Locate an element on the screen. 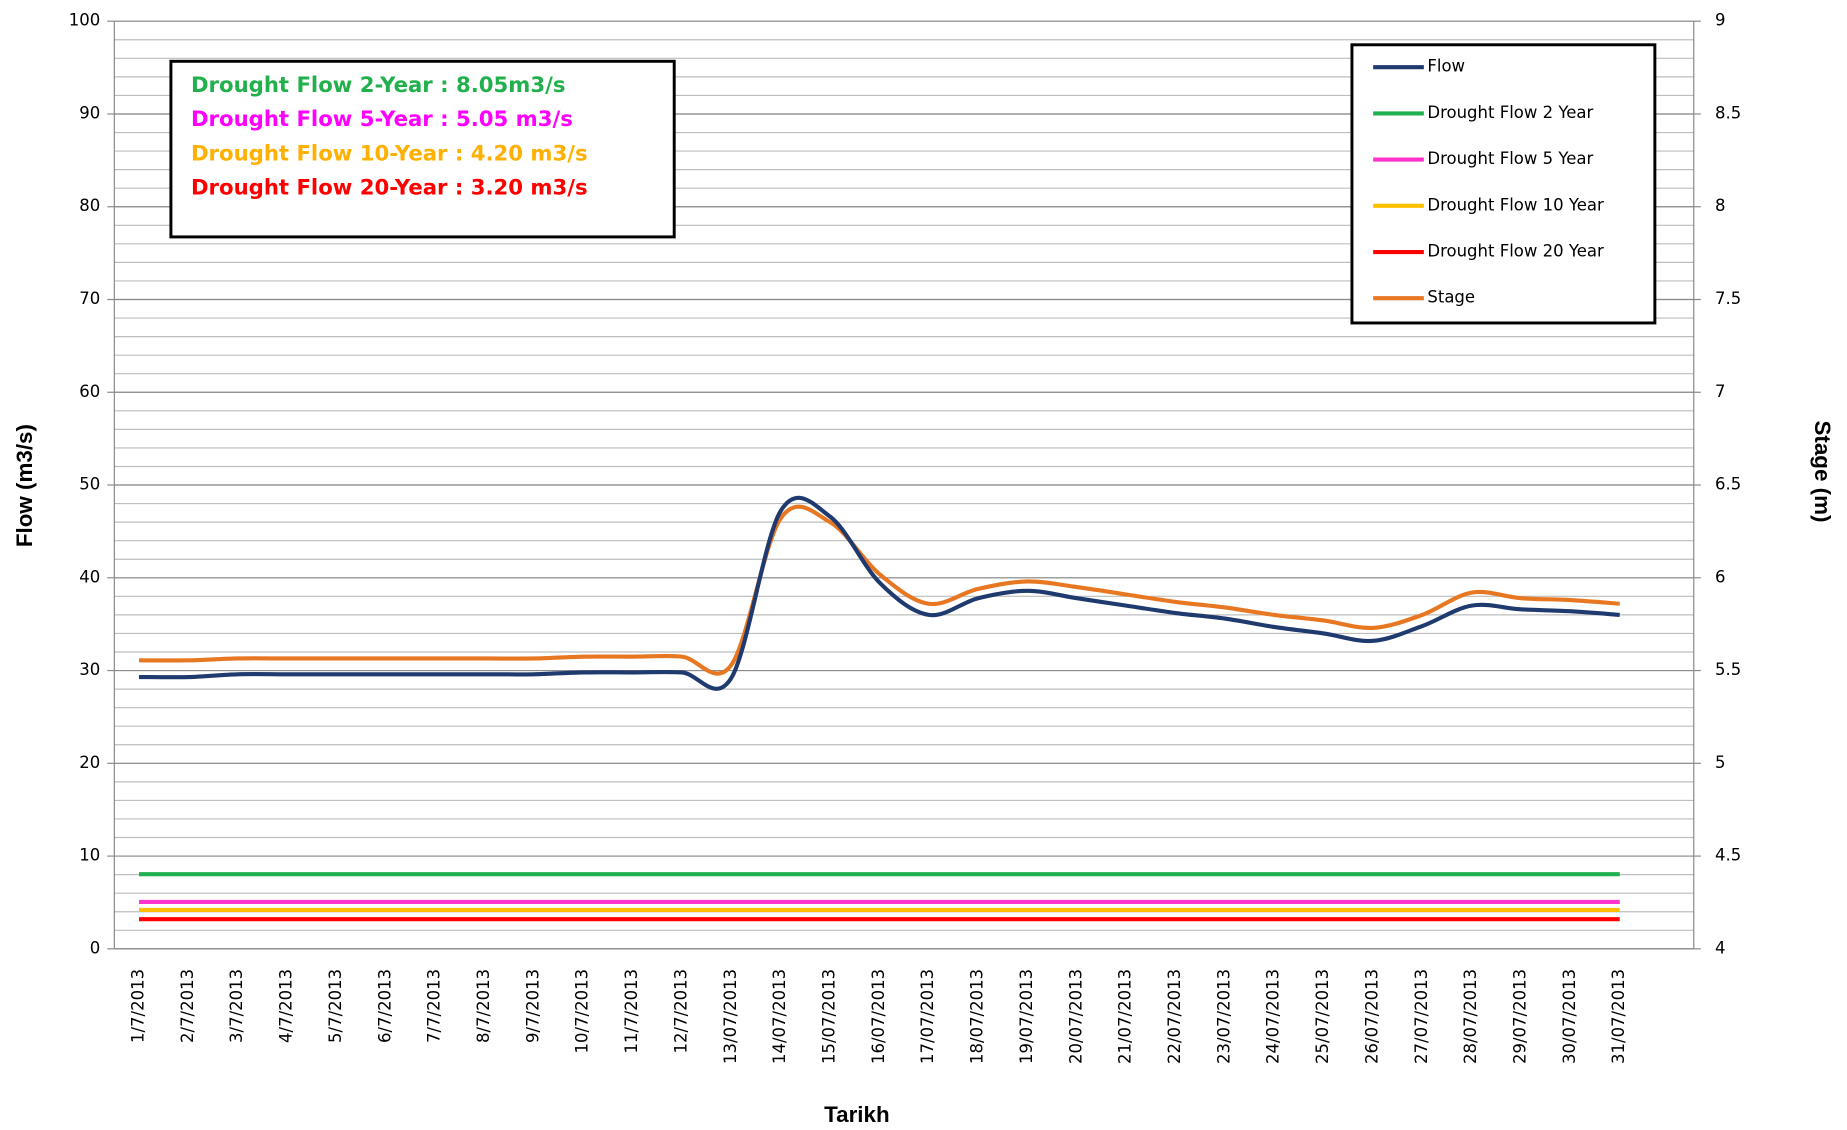 Image resolution: width=1847 pixels, height=1130 pixels. x-tick-label: 25/07/2013 is located at coordinates (1322, 1016).